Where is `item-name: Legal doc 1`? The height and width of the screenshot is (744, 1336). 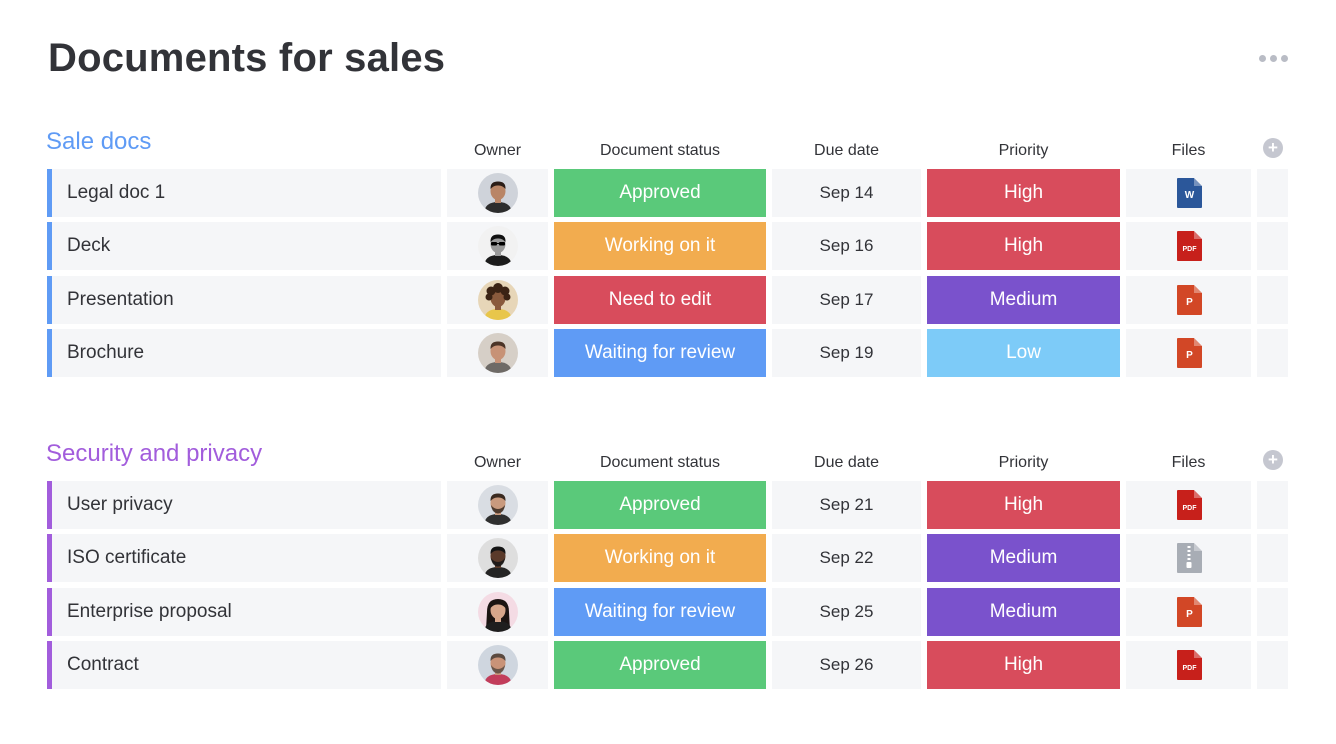 item-name: Legal doc 1 is located at coordinates (116, 192).